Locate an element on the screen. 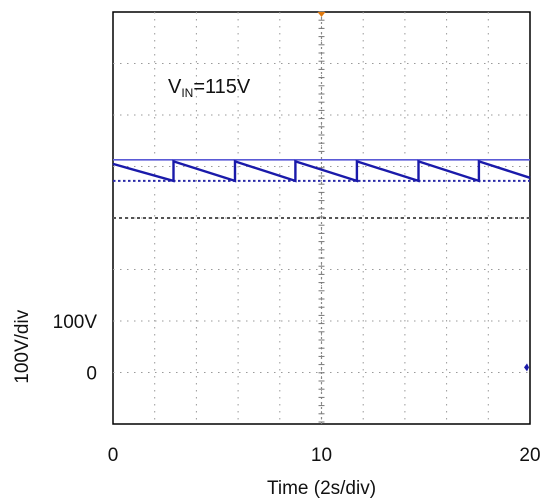 Image resolution: width=545 pixels, height=503 pixels. y-tick-labels: 100V 0 is located at coordinates (75, 348).